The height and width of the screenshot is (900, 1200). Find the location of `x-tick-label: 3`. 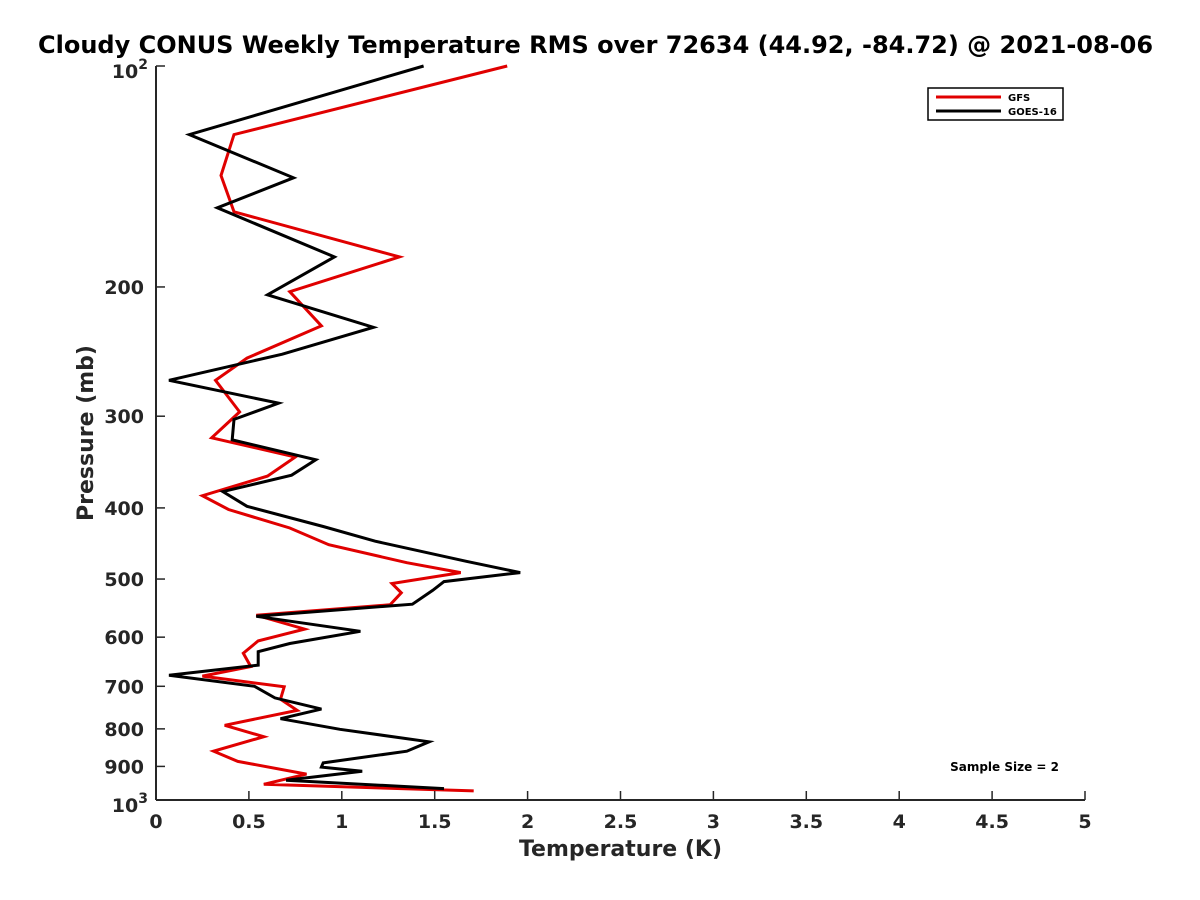

x-tick-label: 3 is located at coordinates (713, 822).